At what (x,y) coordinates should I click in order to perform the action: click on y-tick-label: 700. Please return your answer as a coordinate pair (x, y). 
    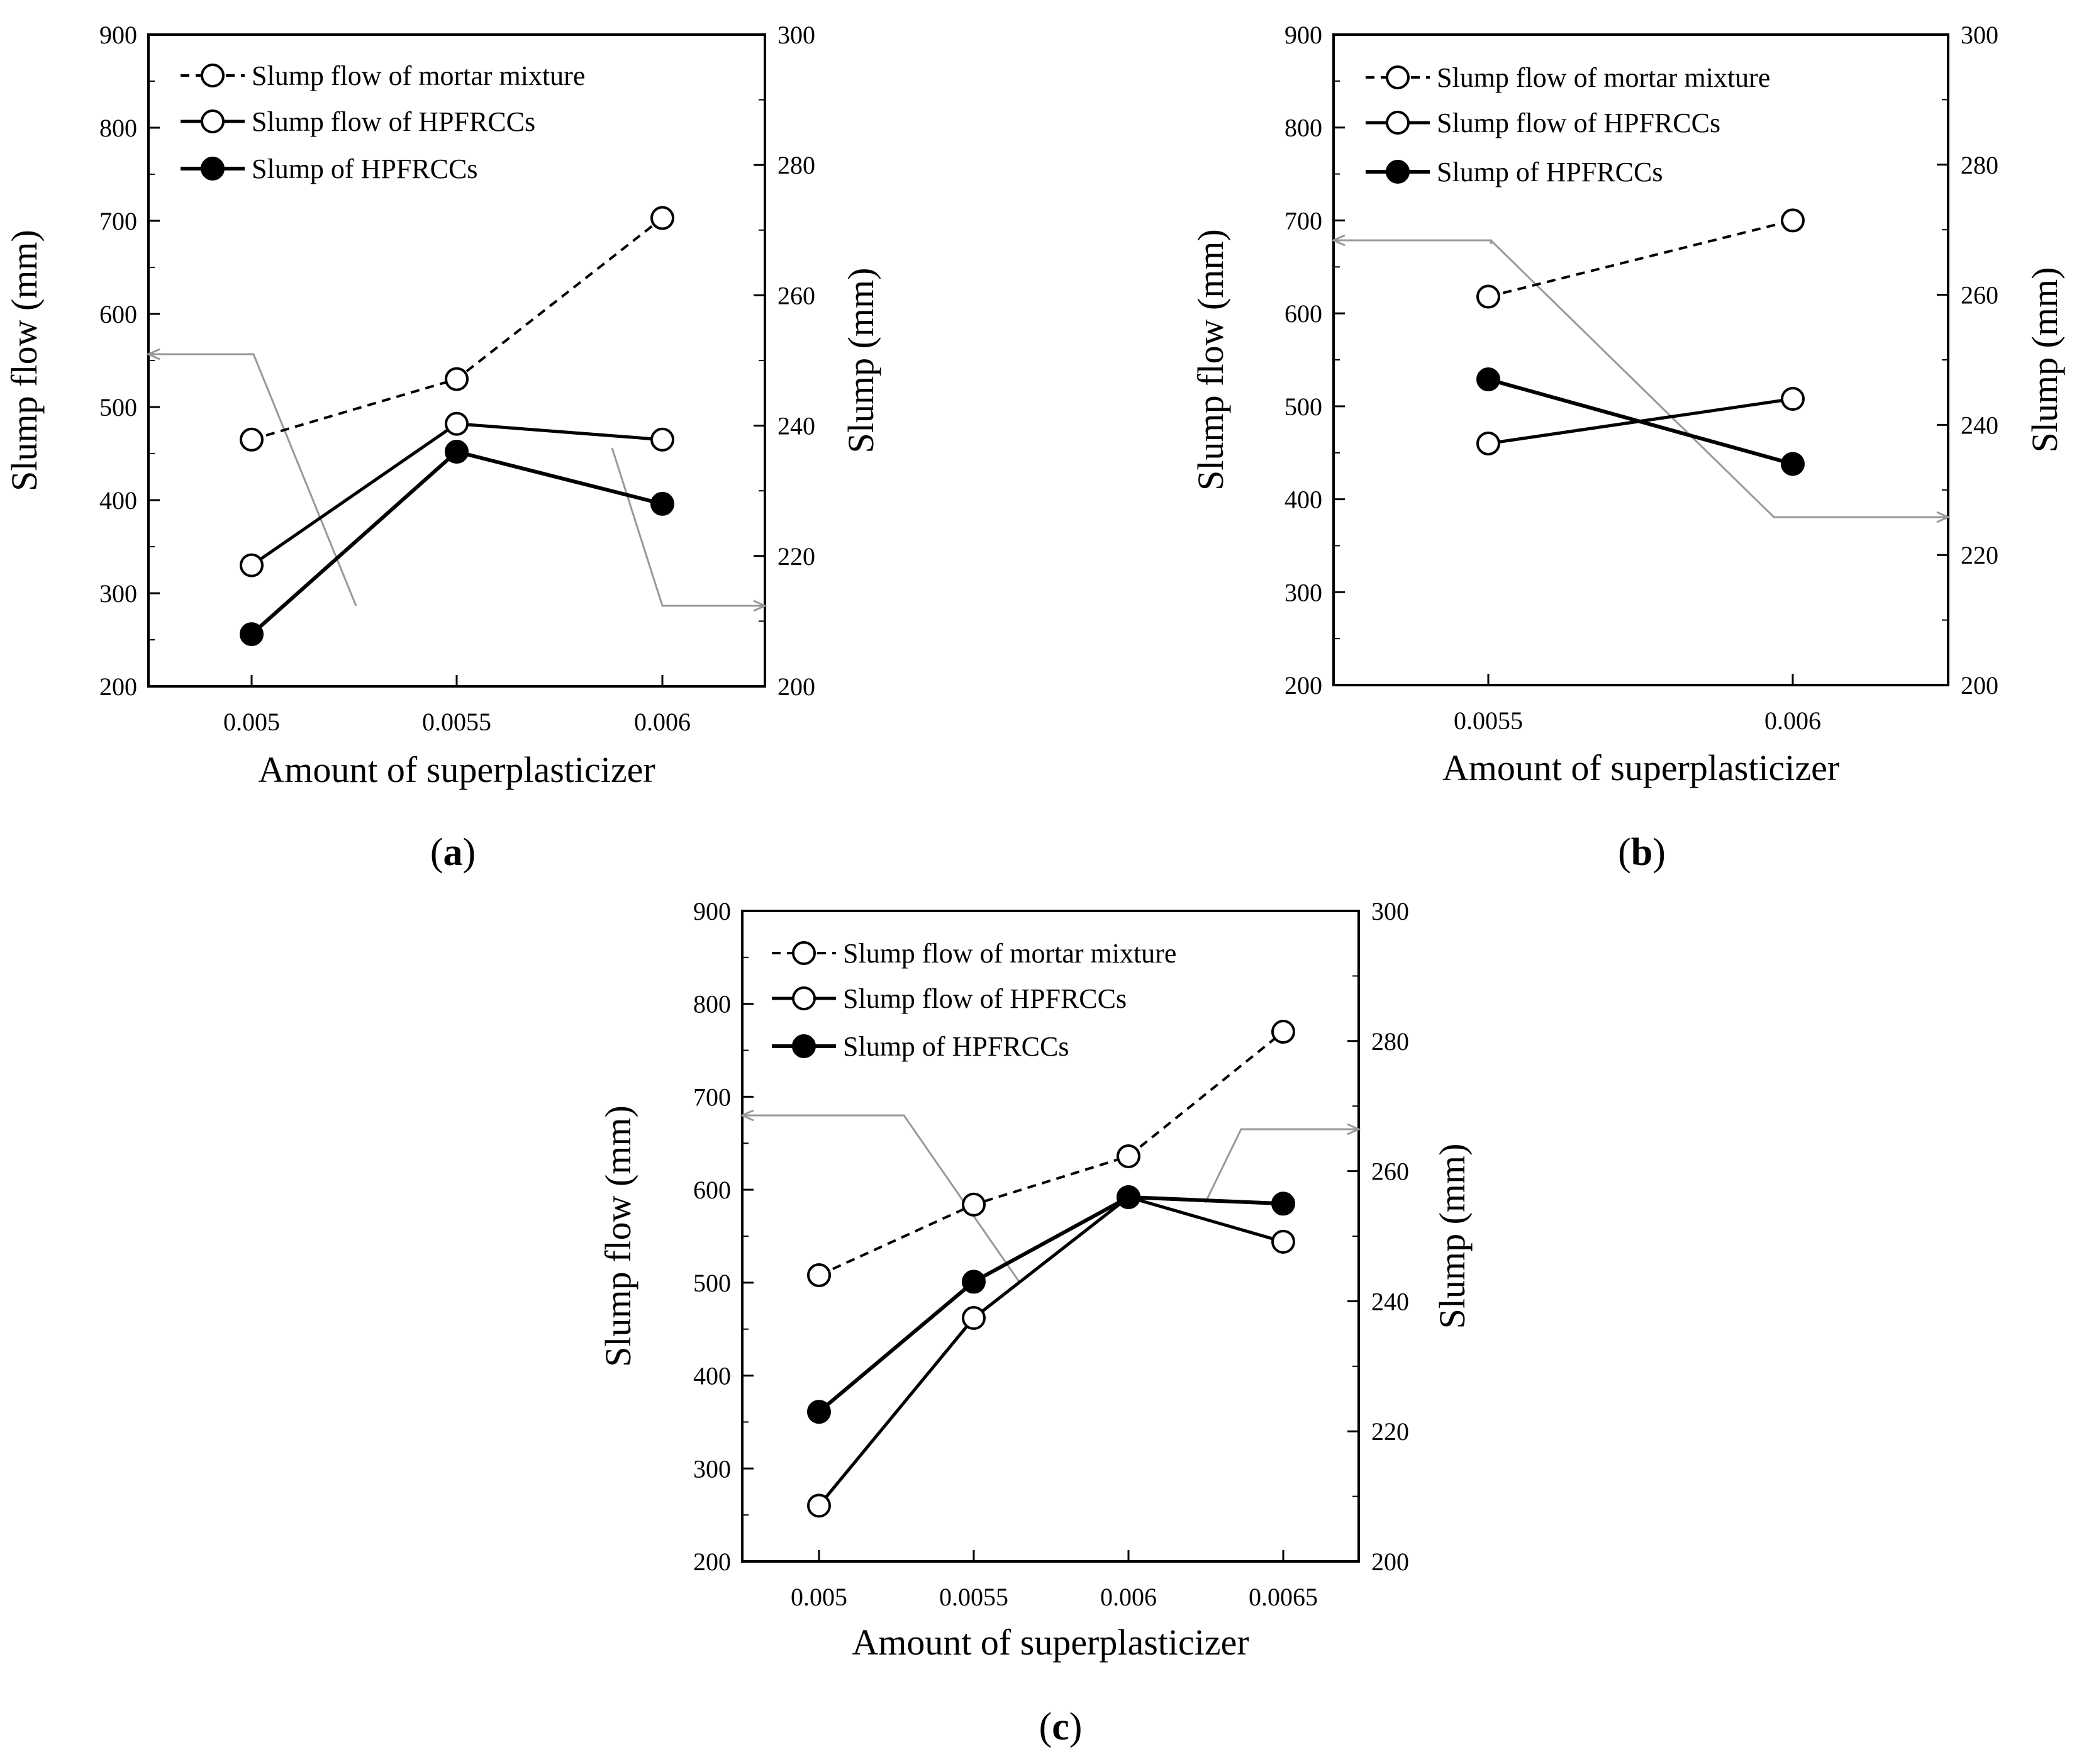
    Looking at the image, I should click on (1303, 220).